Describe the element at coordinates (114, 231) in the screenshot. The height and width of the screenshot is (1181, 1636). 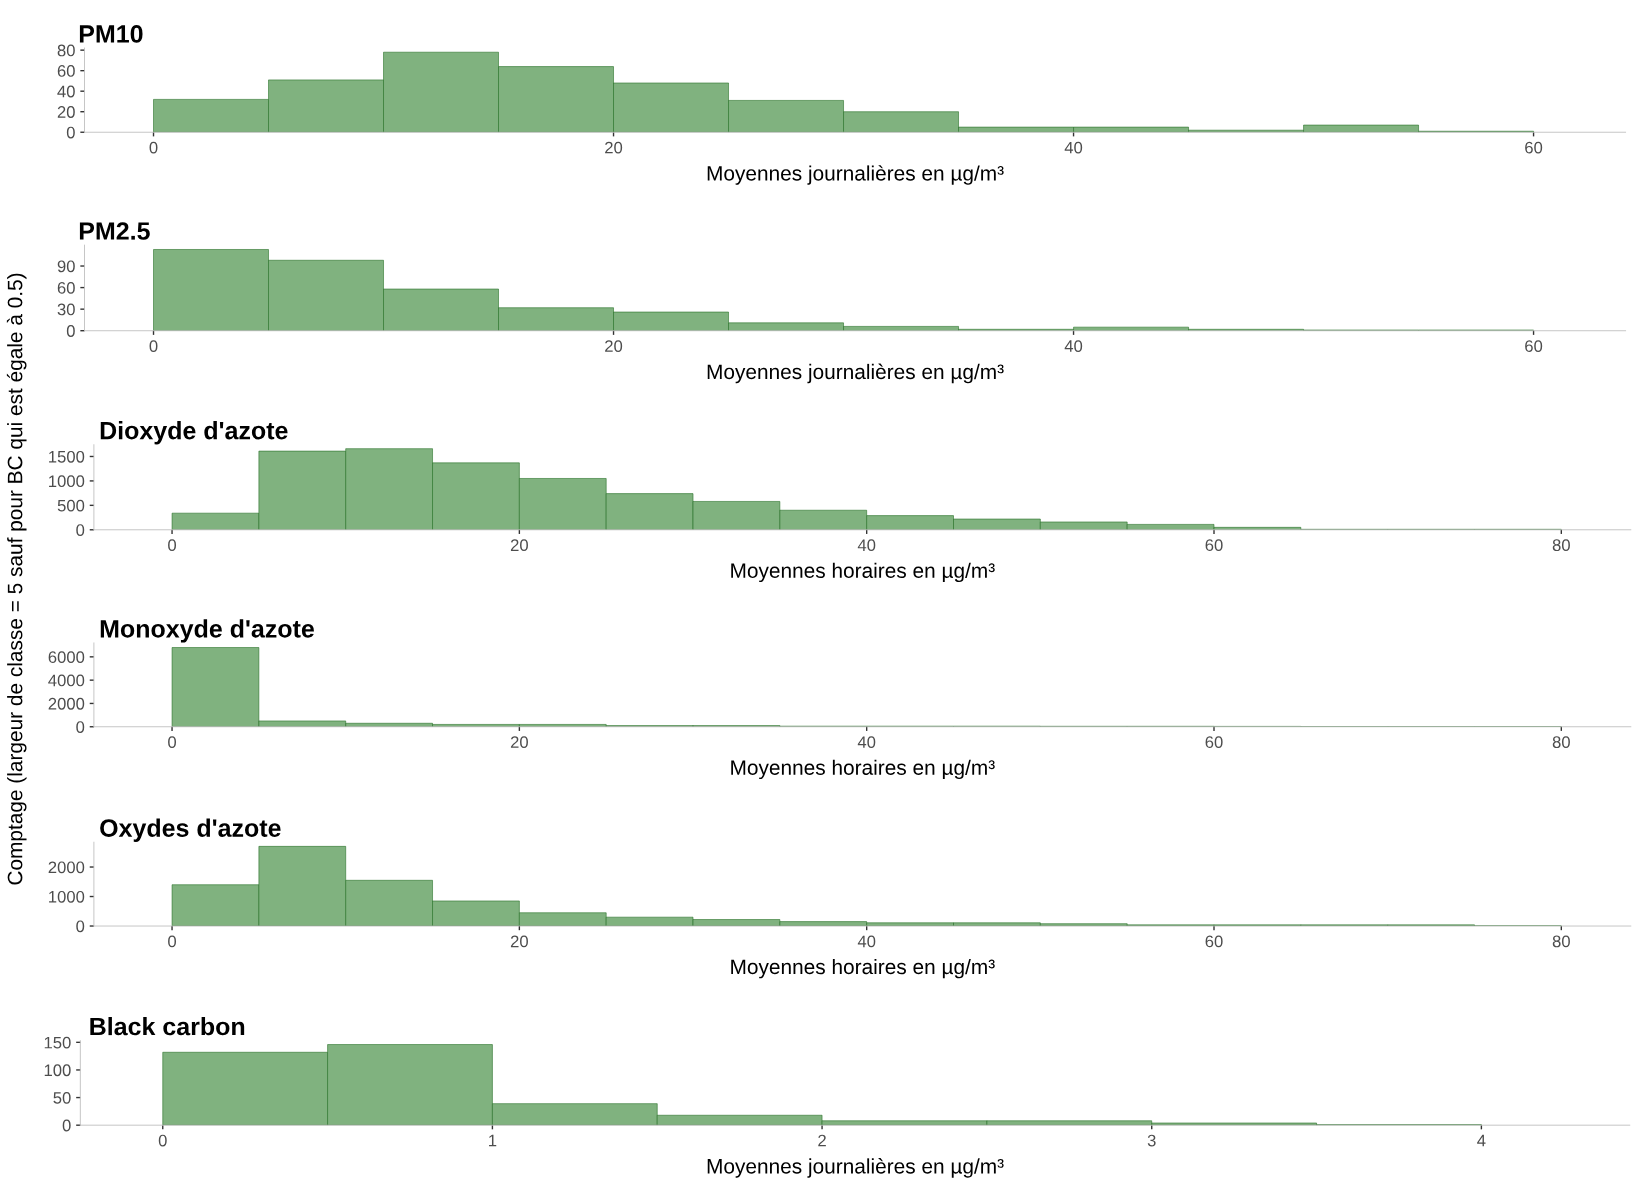
I see `chart-title: PM2.5` at that location.